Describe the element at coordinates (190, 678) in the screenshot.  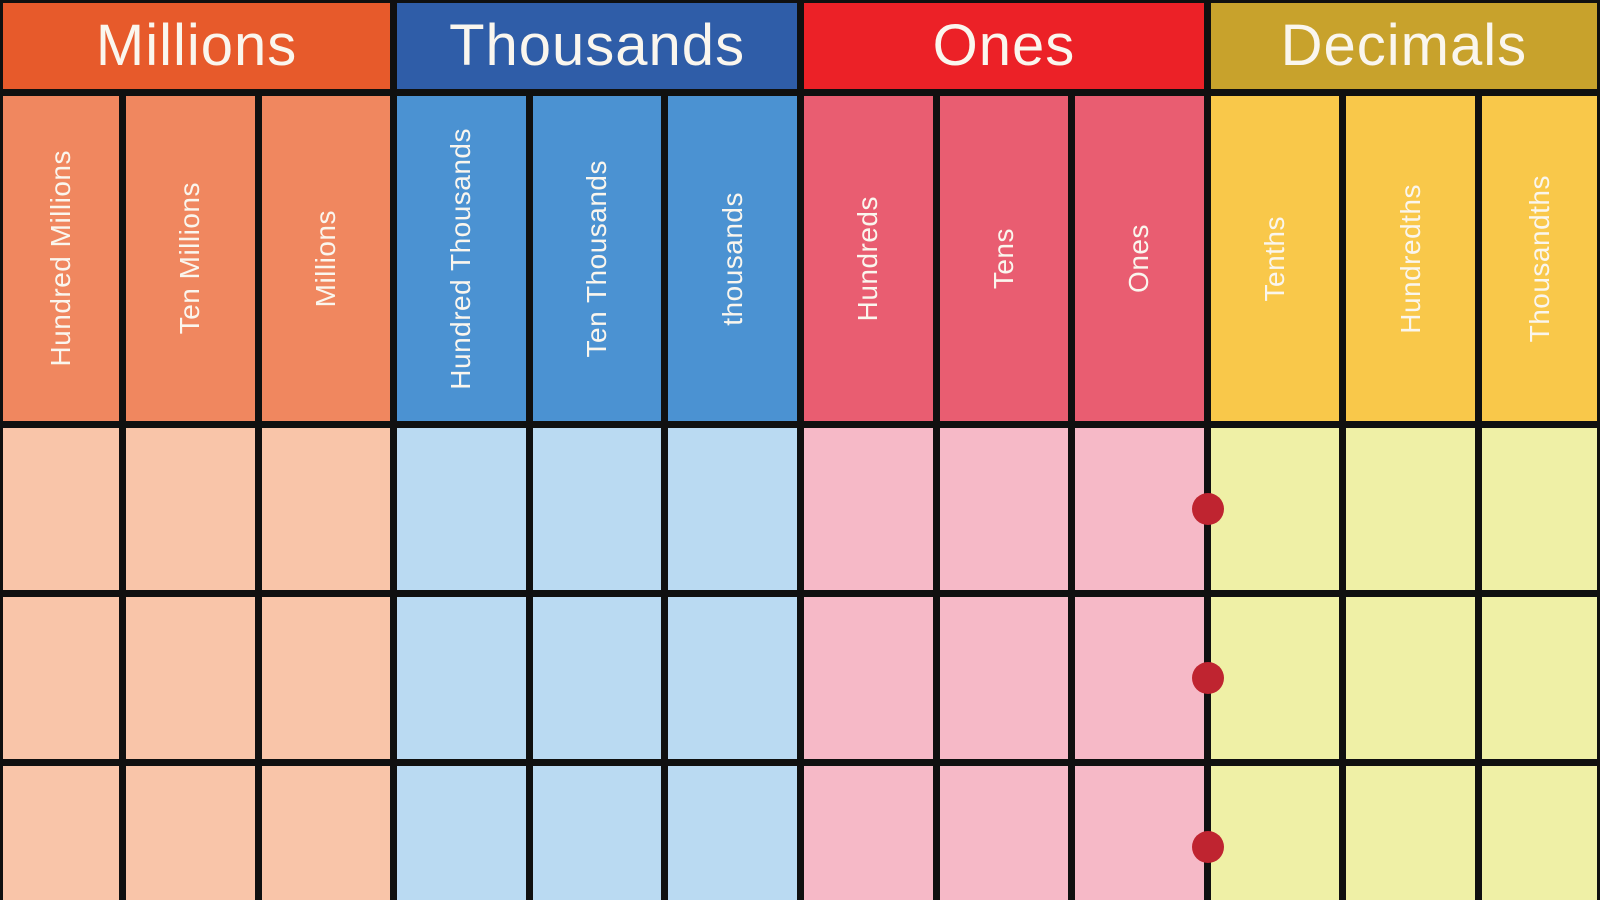
I see `cell-r2-ten-millions` at that location.